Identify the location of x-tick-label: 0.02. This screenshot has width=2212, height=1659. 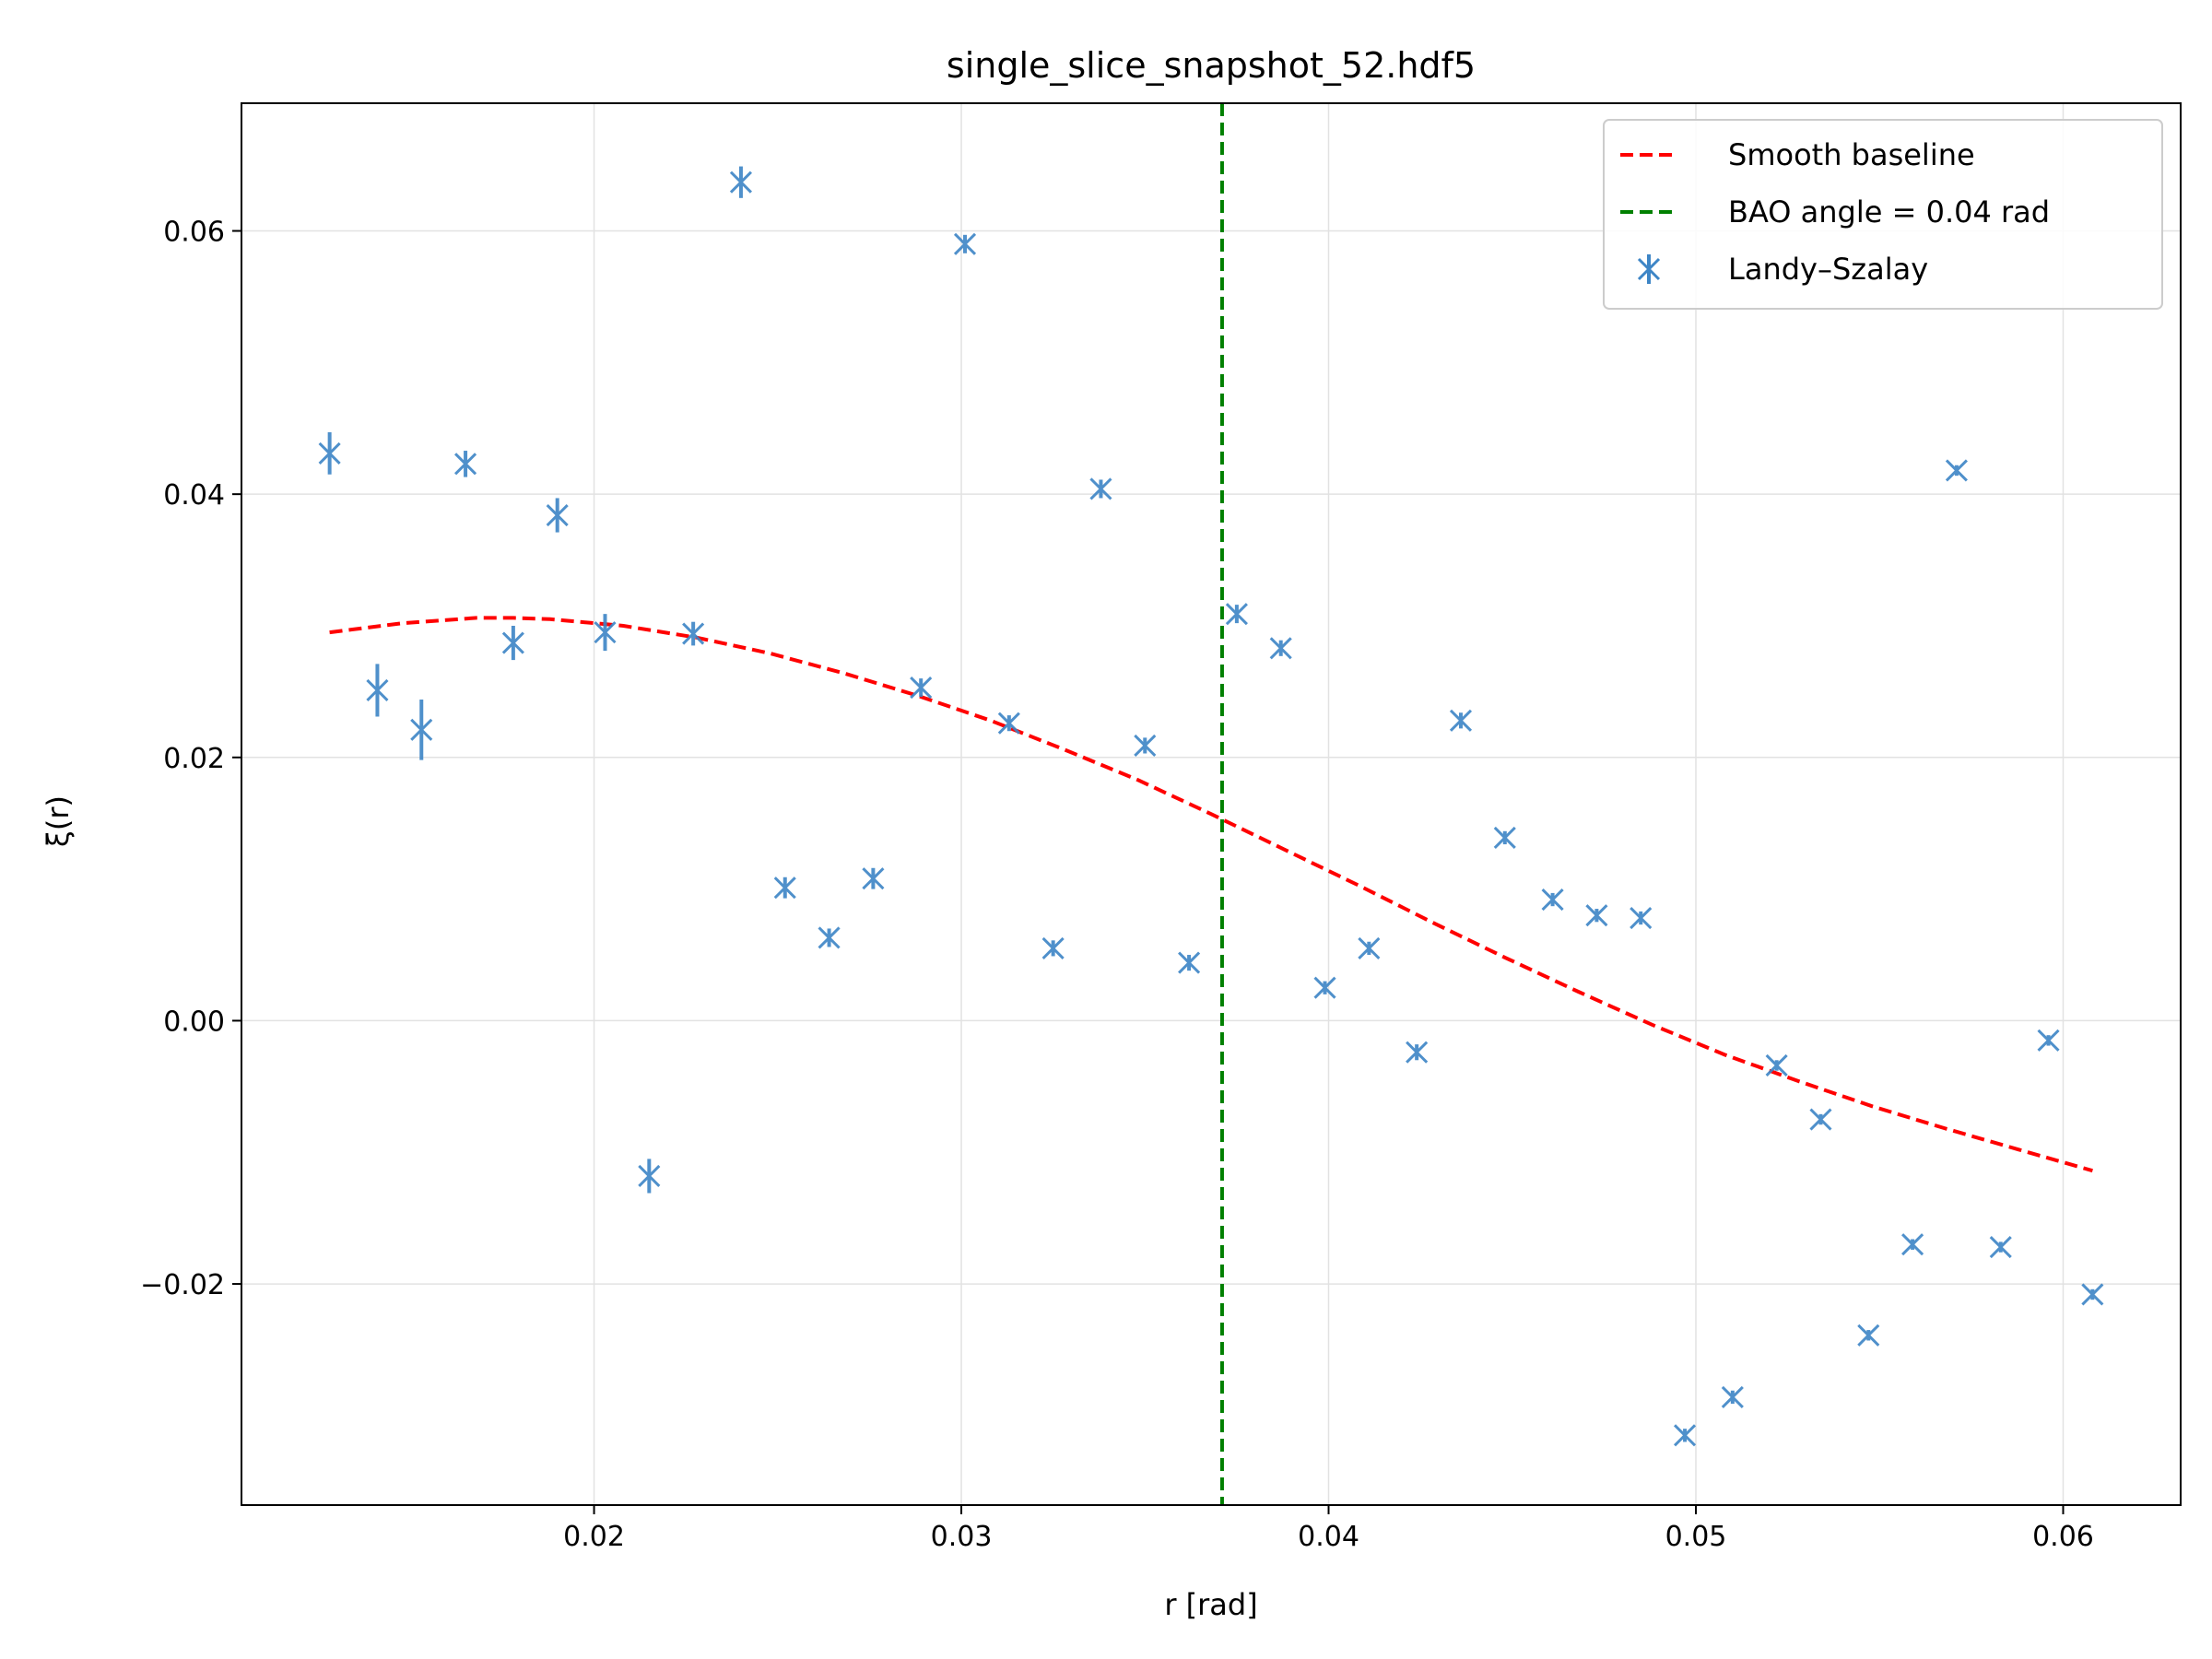
(594, 1537).